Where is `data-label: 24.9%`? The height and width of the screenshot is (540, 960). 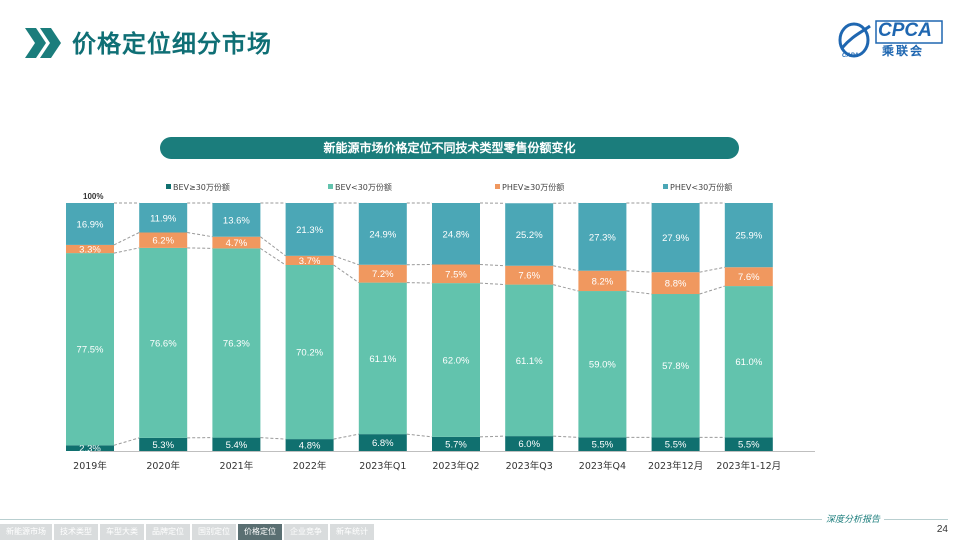
data-label: 24.9% is located at coordinates (382, 234).